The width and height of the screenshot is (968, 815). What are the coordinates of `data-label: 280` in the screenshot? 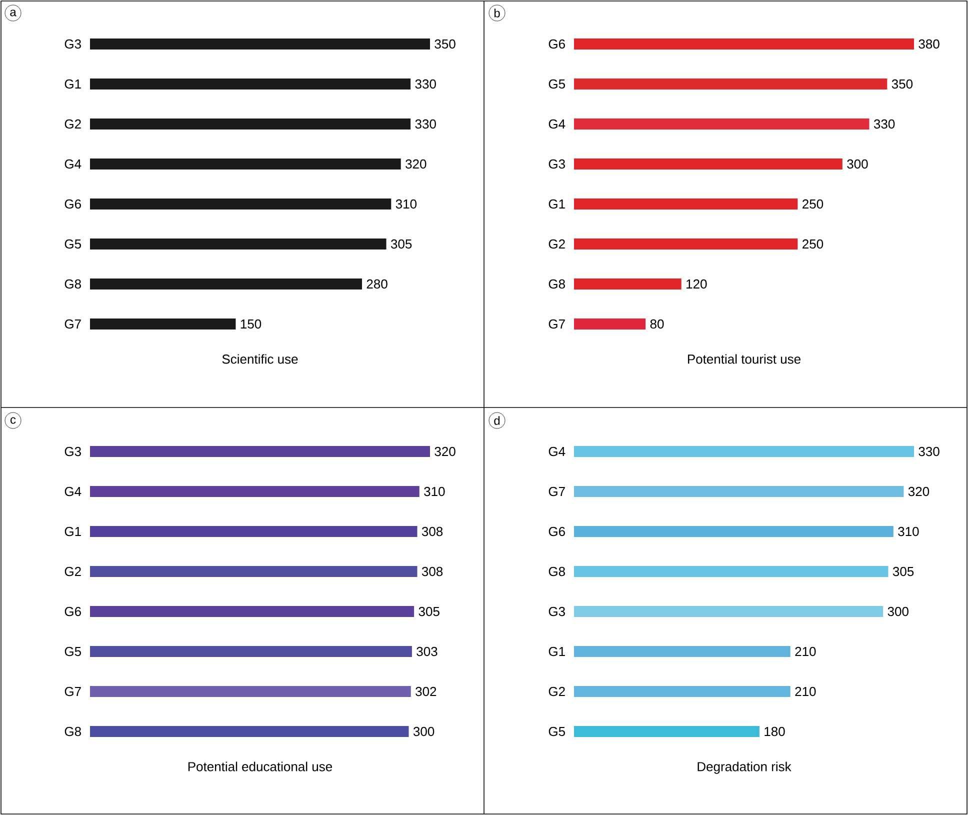 It's located at (377, 284).